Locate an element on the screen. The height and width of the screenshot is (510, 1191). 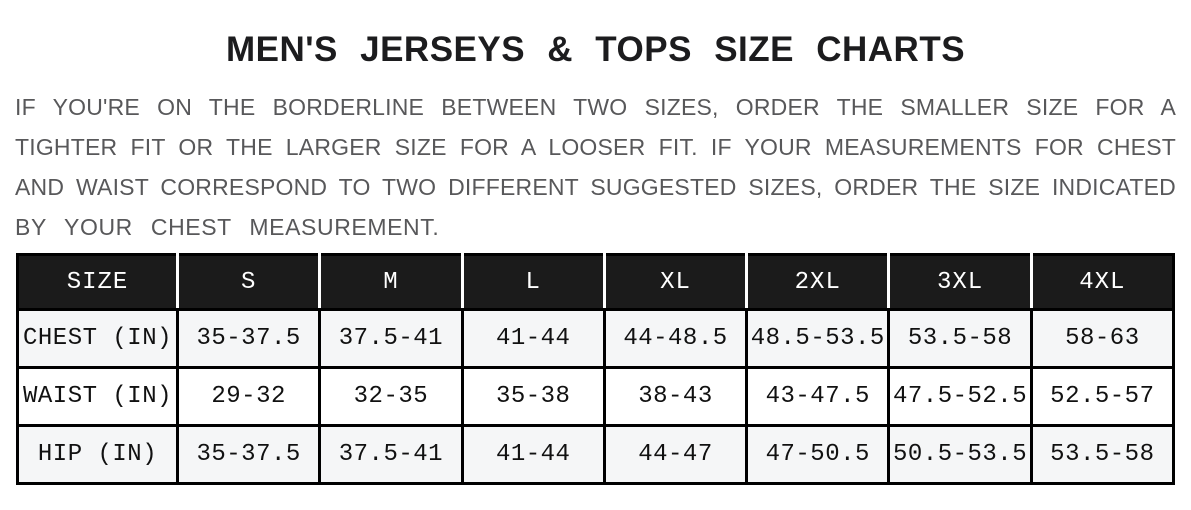
header-cell-size: SIZE is located at coordinates (97, 282).